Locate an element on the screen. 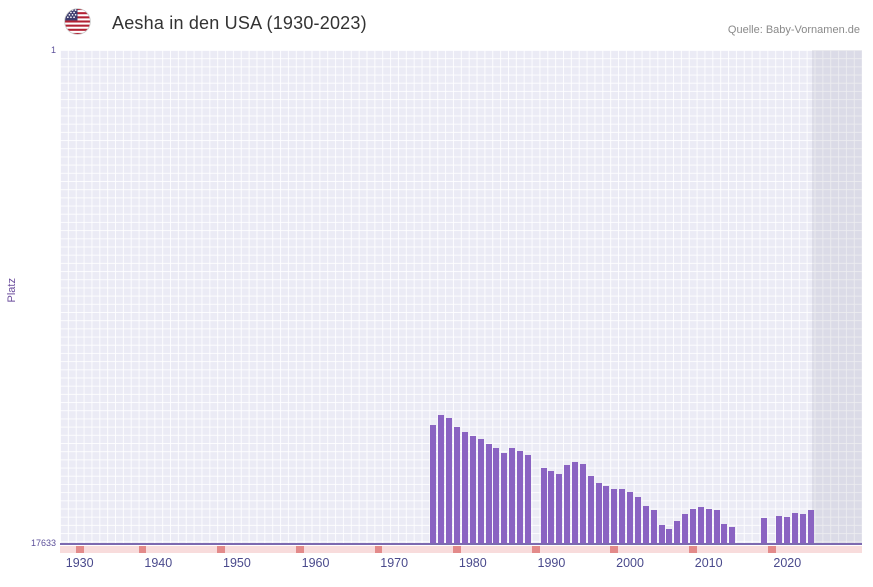  future-region is located at coordinates (836, 296).